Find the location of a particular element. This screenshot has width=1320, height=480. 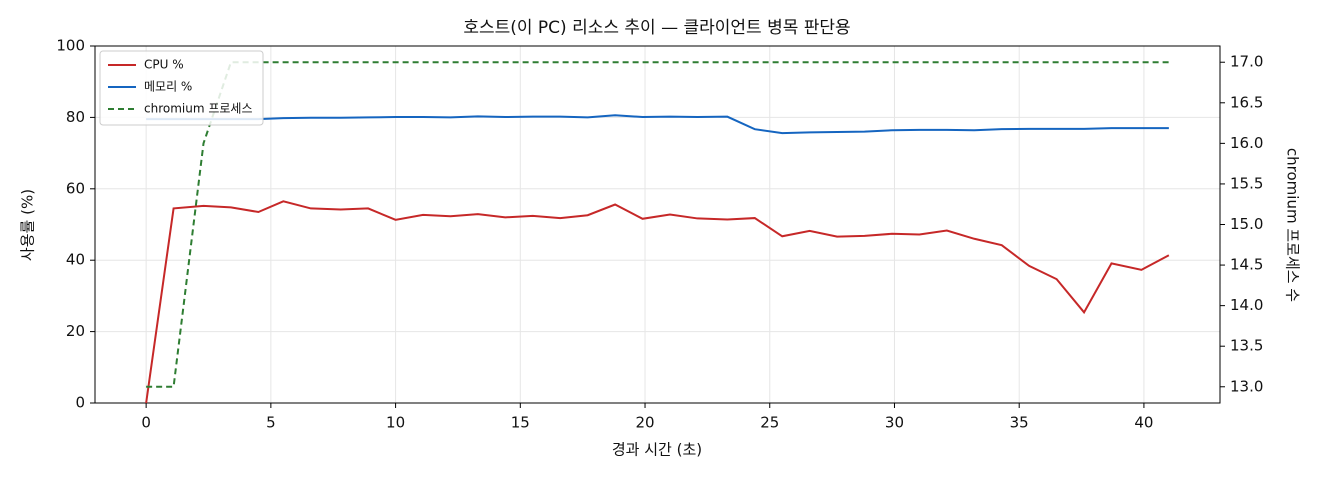

y-tick-label: 100 is located at coordinates (70, 46).